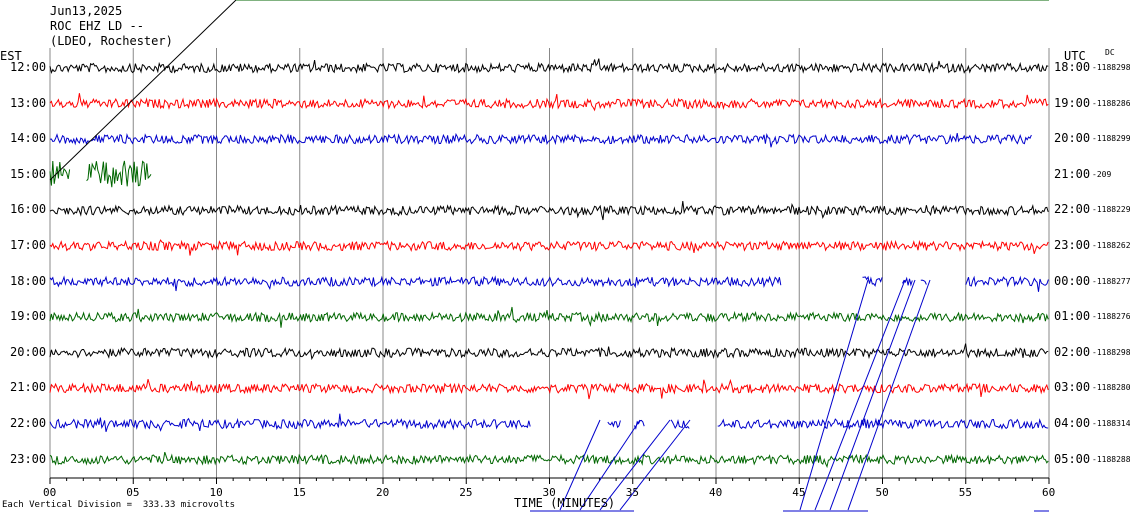 The width and height of the screenshot is (1130, 519). Describe the element at coordinates (28, 351) in the screenshot. I see `est-hour-label: 20:00` at that location.